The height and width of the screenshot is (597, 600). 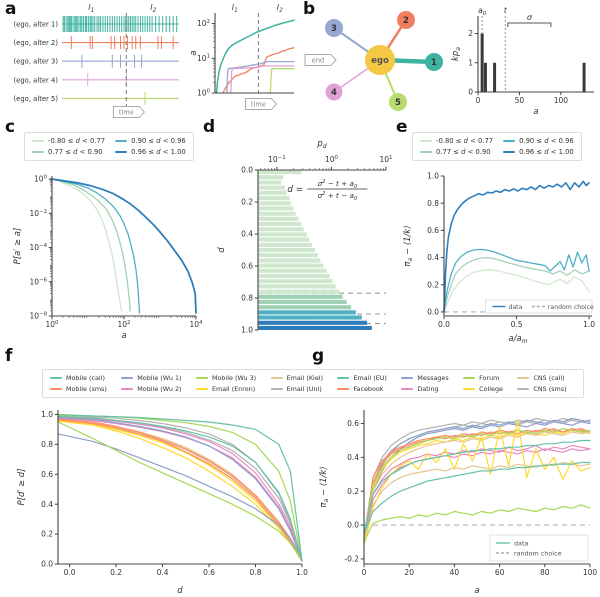 I want to click on series-Mobile (Wu 3), so click(x=180, y=491).